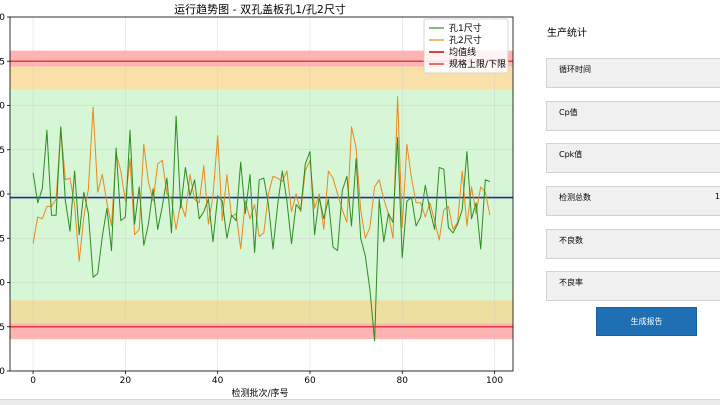 The height and width of the screenshot is (405, 720). What do you see at coordinates (33, 381) in the screenshot?
I see `x-tick-label: 0` at bounding box center [33, 381].